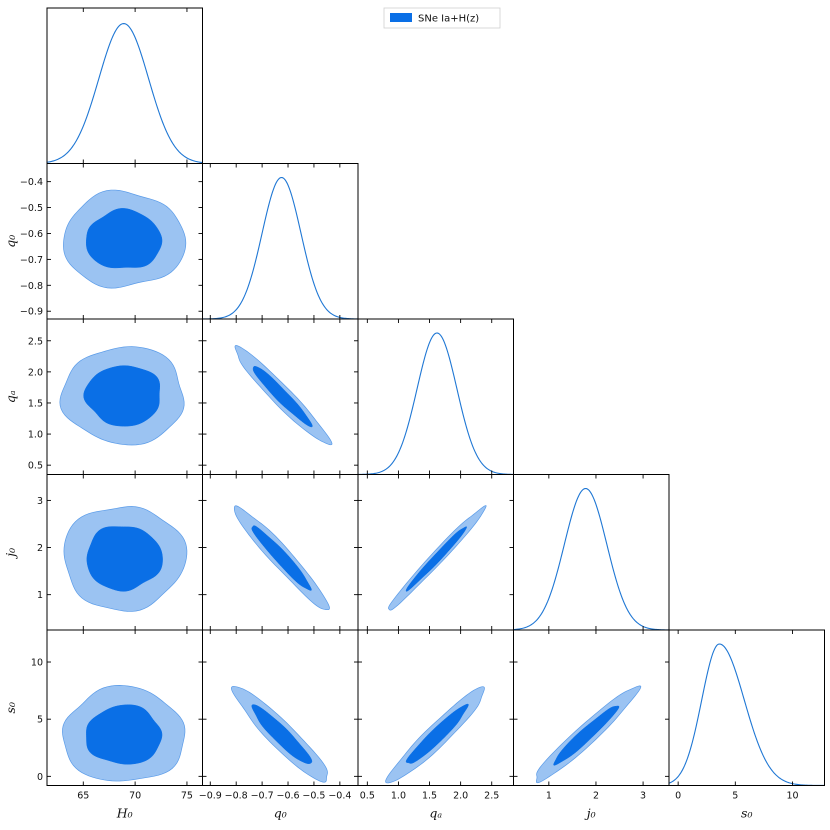  I want to click on y-axis-label-s0: s₀, so click(10, 707).